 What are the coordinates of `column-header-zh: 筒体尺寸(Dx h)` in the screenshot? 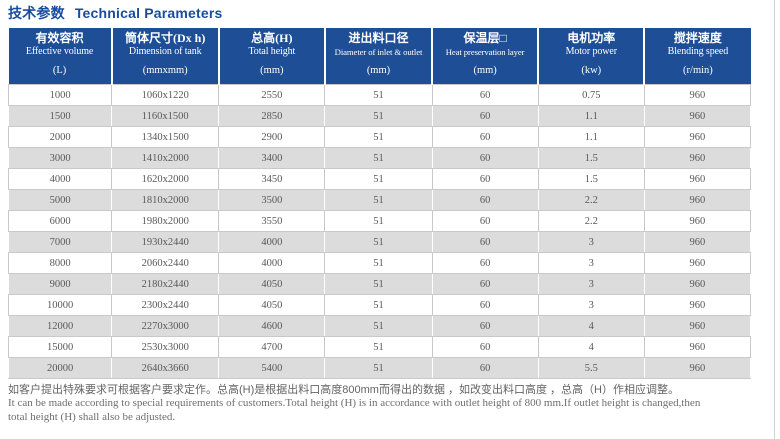 It's located at (165, 38).